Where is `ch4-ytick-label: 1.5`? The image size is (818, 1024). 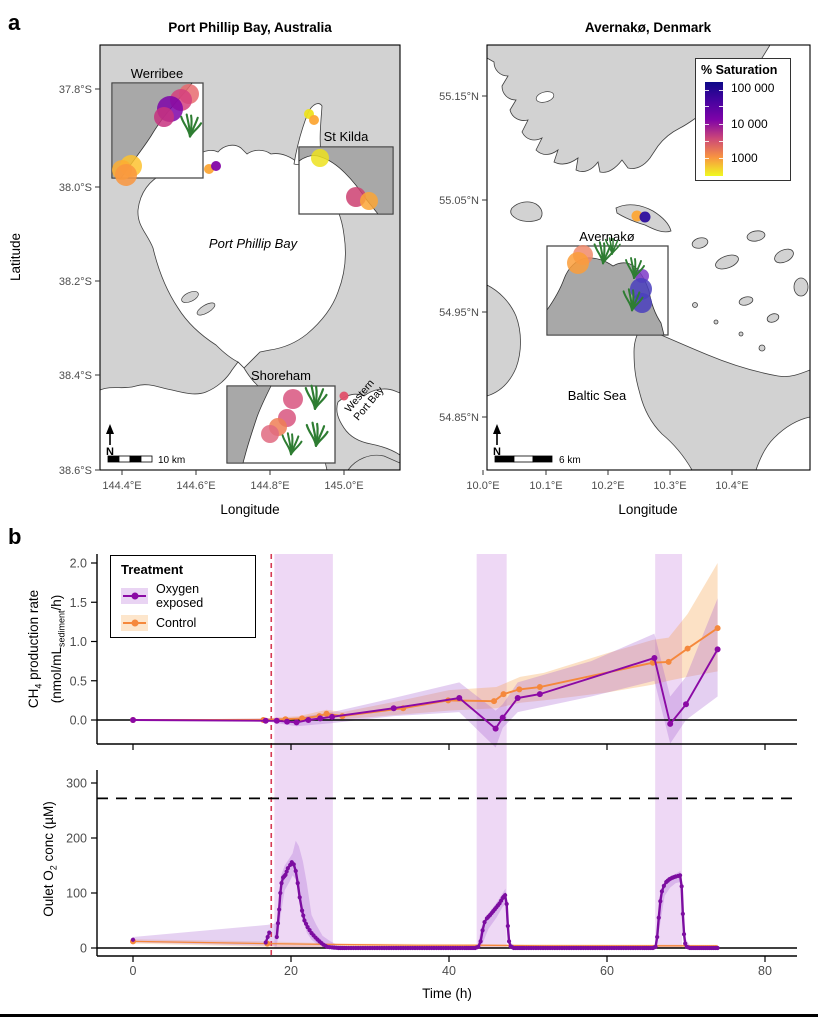 ch4-ytick-label: 1.5 is located at coordinates (78, 603).